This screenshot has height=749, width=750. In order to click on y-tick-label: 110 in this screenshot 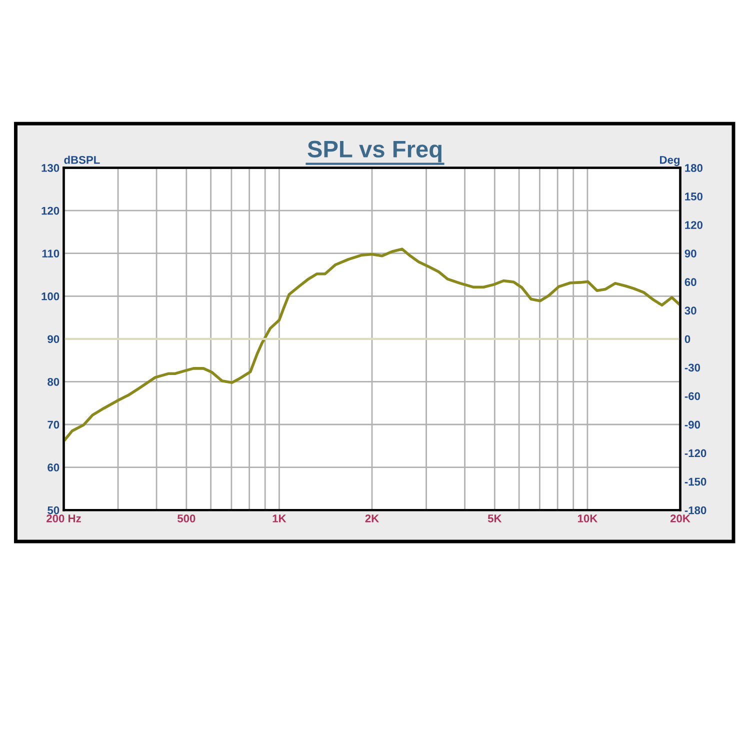, I will do `click(51, 254)`.